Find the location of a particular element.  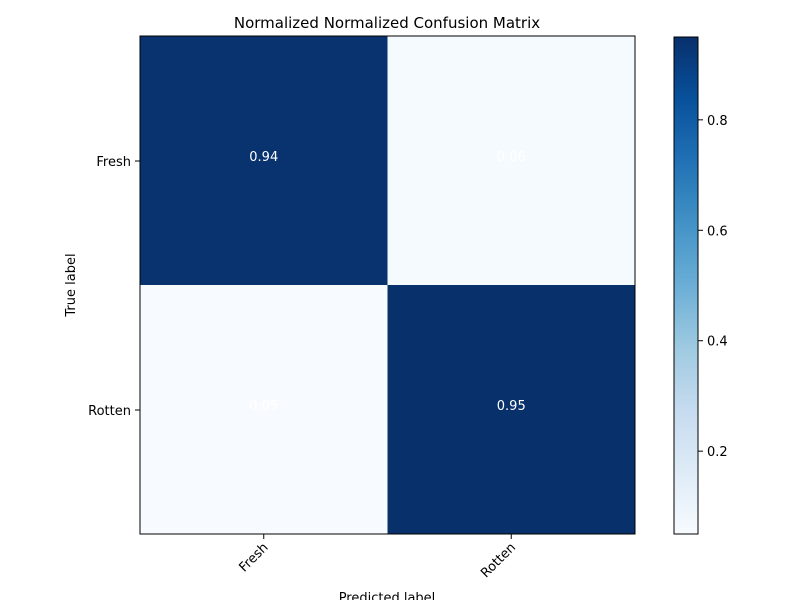

y-axis-label: True label is located at coordinates (71, 285).